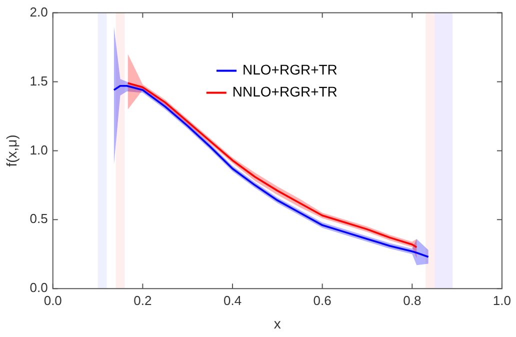 The width and height of the screenshot is (516, 337). What do you see at coordinates (277, 323) in the screenshot?
I see `x-axis-title: x` at bounding box center [277, 323].